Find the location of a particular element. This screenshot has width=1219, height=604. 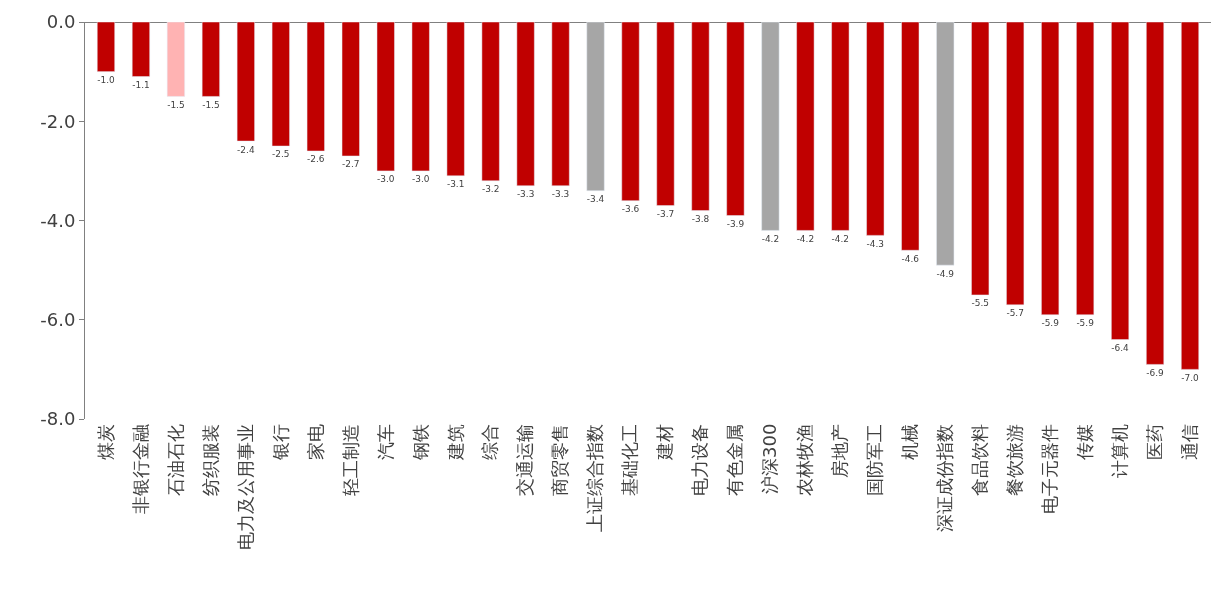

data-label: -1.1 is located at coordinates (141, 85).